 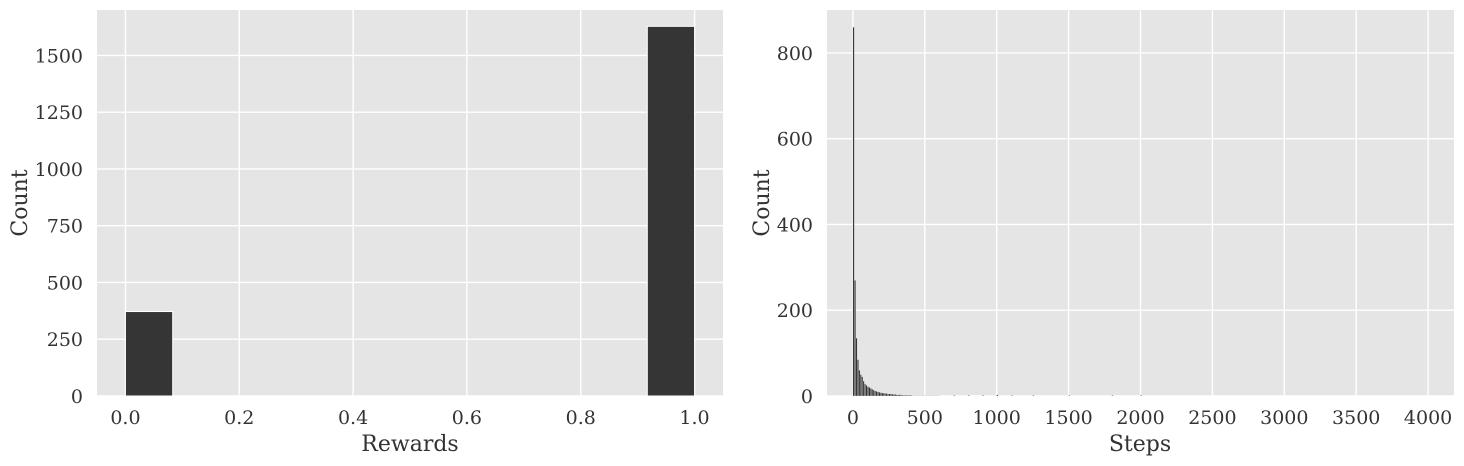 What do you see at coordinates (795, 54) in the screenshot?
I see `steps-y-tick-label: 800` at bounding box center [795, 54].